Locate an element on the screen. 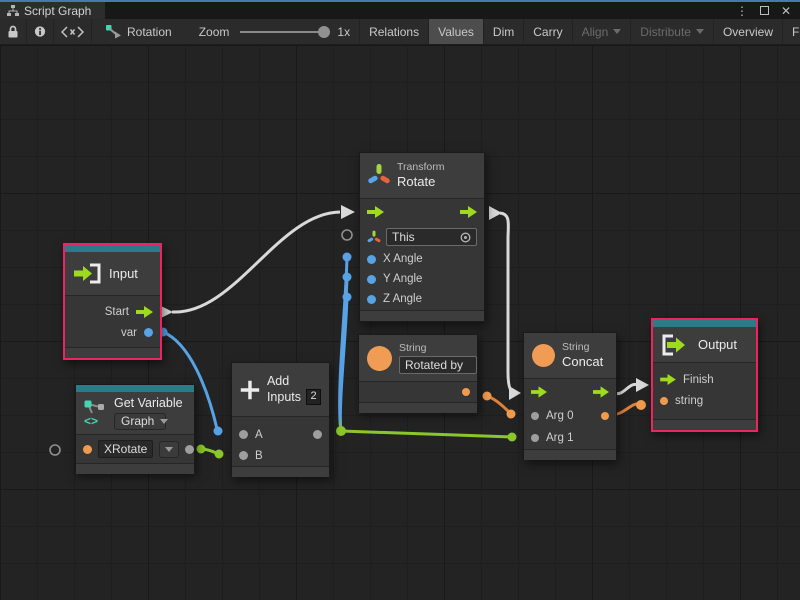  button-label: Overview is located at coordinates (747, 31).